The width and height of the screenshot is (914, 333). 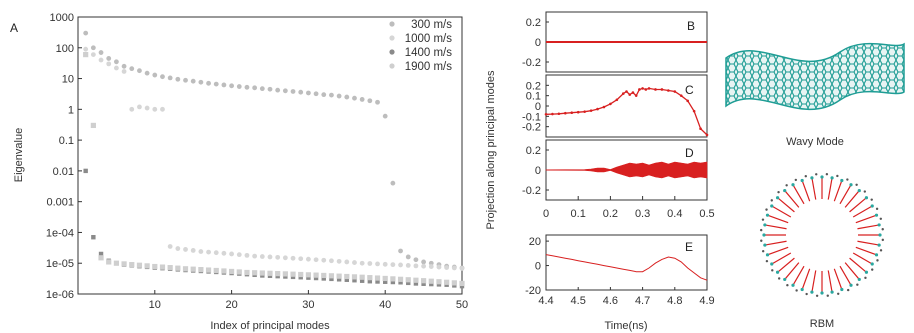 I want to click on e-ytick-label: 20, so click(x=535, y=242).